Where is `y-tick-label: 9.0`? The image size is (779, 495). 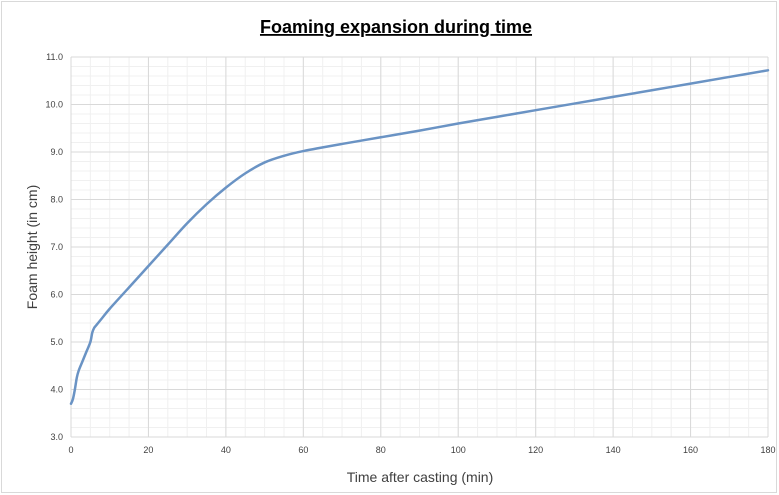 y-tick-label: 9.0 is located at coordinates (56, 152).